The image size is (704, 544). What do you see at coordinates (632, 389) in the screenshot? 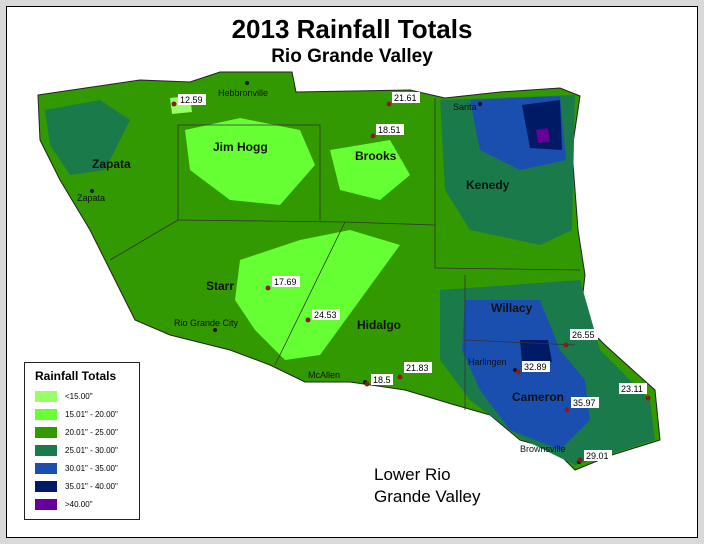
I see `value-23-11: 23.11` at bounding box center [632, 389].